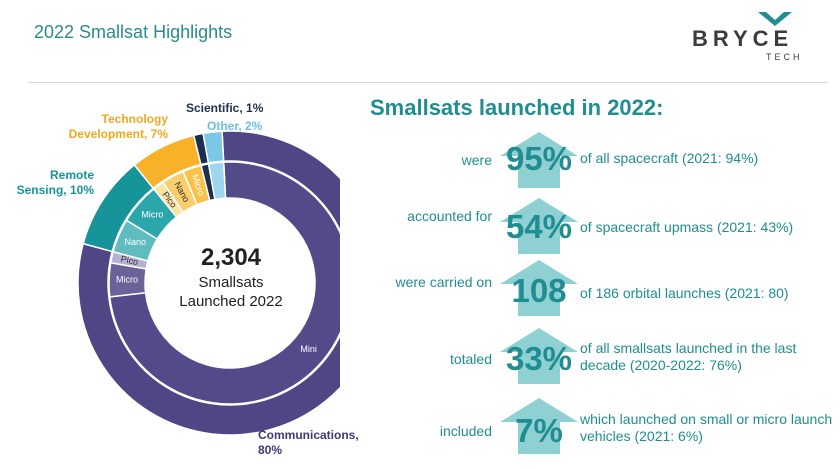  Describe the element at coordinates (684, 293) in the screenshot. I see `stat-description: of 186 orbital launches (2021: 80)` at that location.